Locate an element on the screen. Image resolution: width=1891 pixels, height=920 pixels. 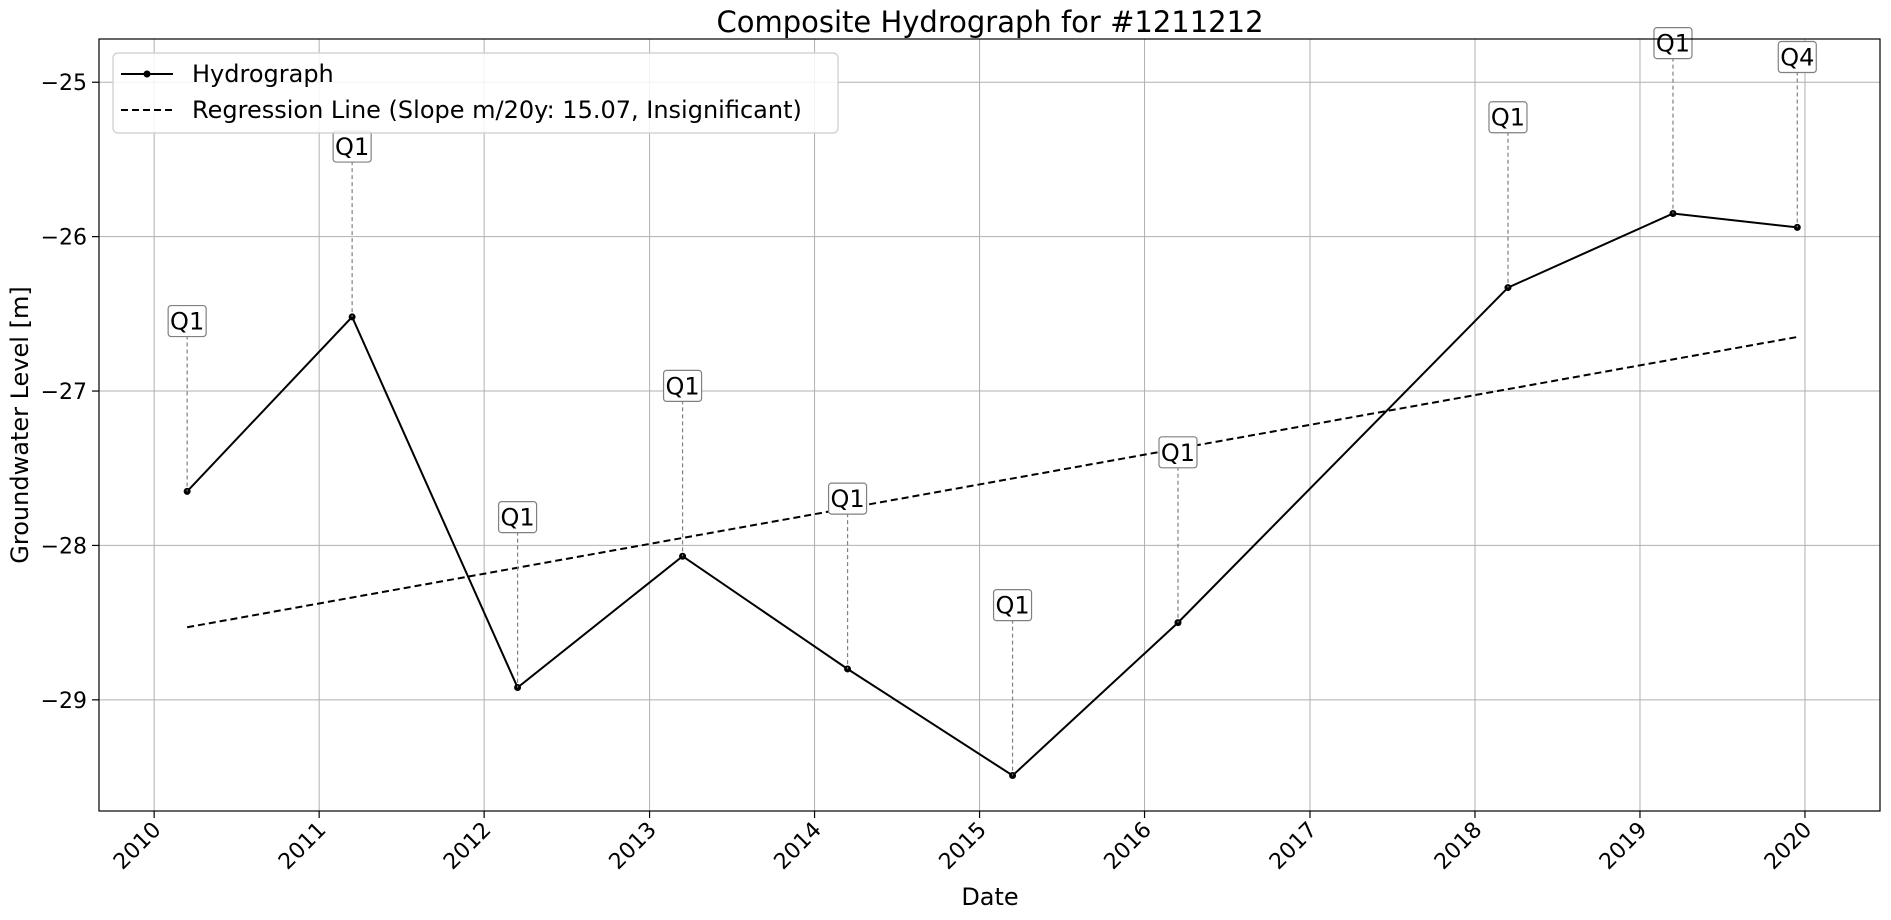
y-tick-label: −29 is located at coordinates (64, 701).